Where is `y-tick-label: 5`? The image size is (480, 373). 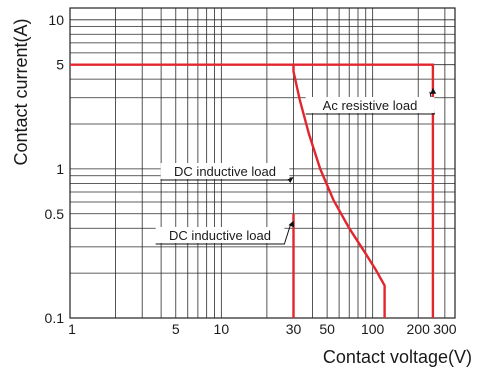 y-tick-label: 5 is located at coordinates (60, 65).